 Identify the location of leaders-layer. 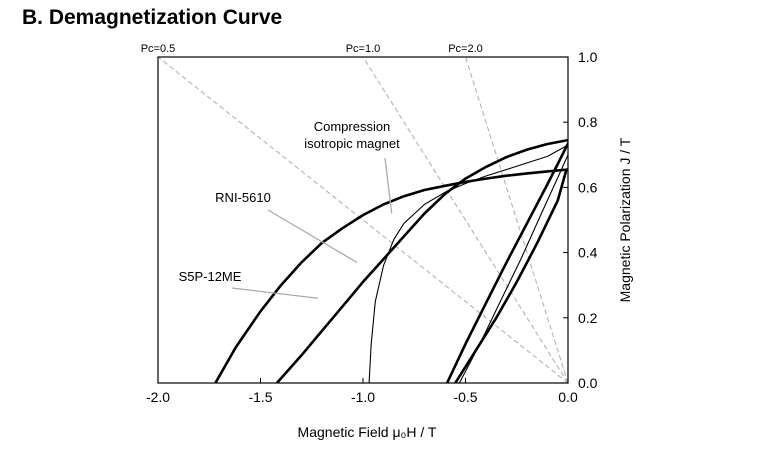
(312, 228).